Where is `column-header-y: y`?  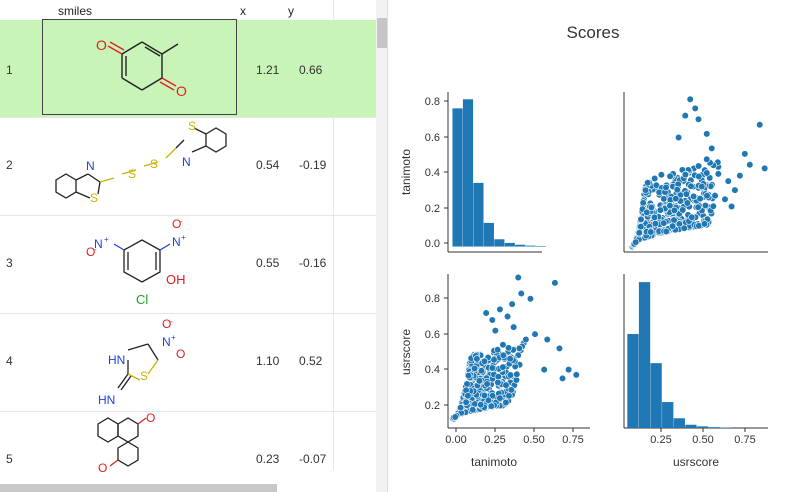
column-header-y: y is located at coordinates (291, 11).